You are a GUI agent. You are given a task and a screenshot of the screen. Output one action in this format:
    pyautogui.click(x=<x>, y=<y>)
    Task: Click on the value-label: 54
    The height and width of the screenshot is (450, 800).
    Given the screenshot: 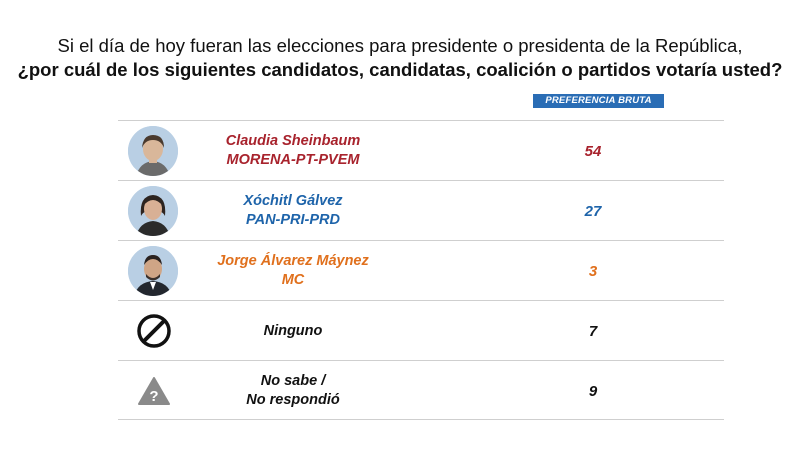 What is the action you would take?
    pyautogui.click(x=593, y=151)
    